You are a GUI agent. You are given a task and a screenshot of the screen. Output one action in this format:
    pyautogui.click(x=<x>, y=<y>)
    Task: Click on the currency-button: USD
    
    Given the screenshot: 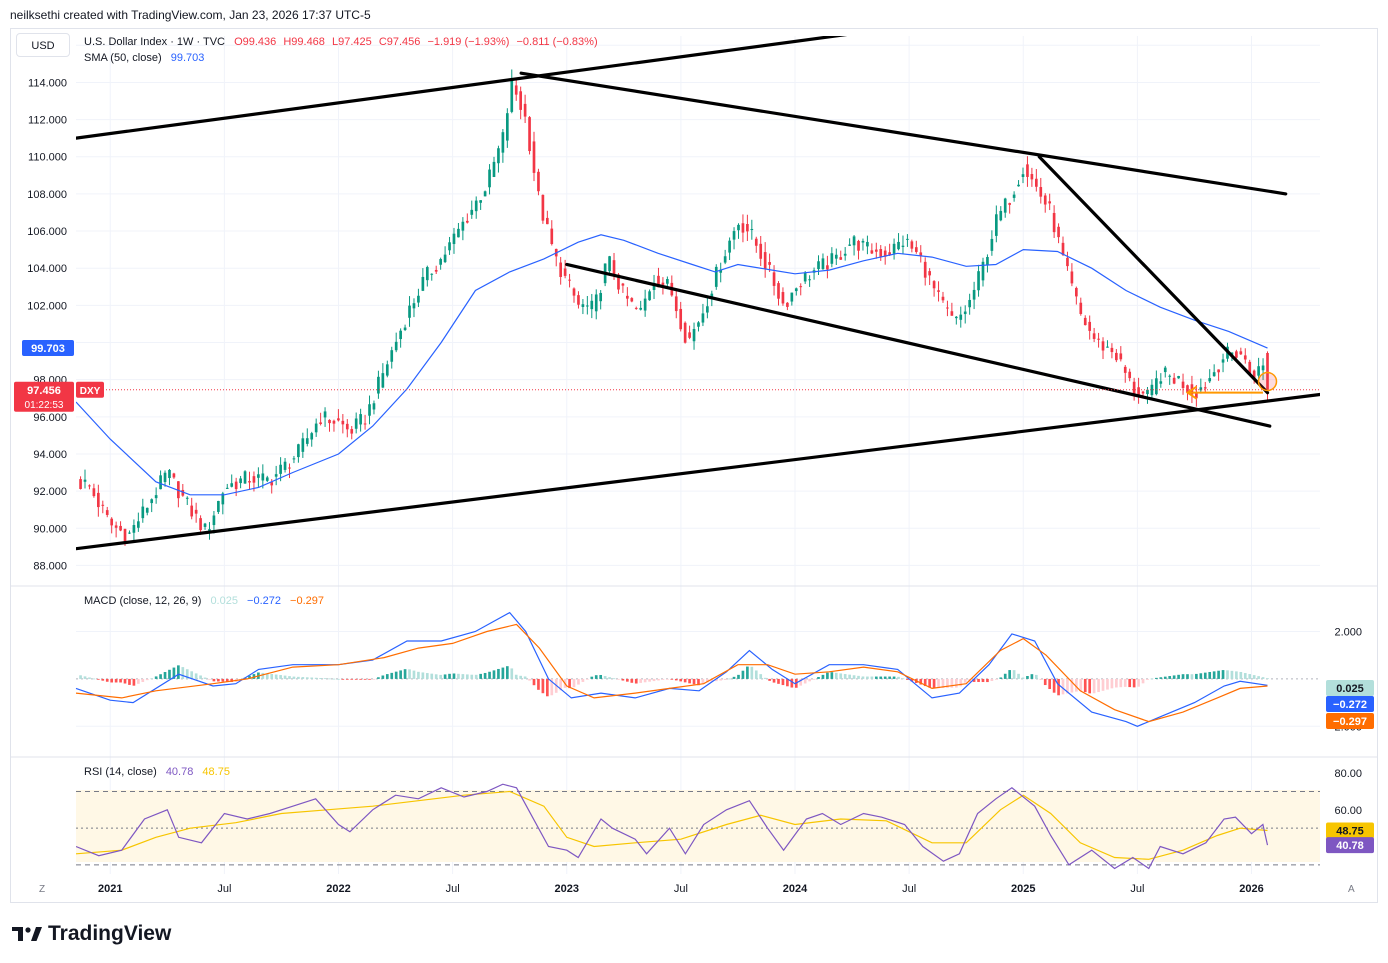 What is the action you would take?
    pyautogui.click(x=43, y=45)
    